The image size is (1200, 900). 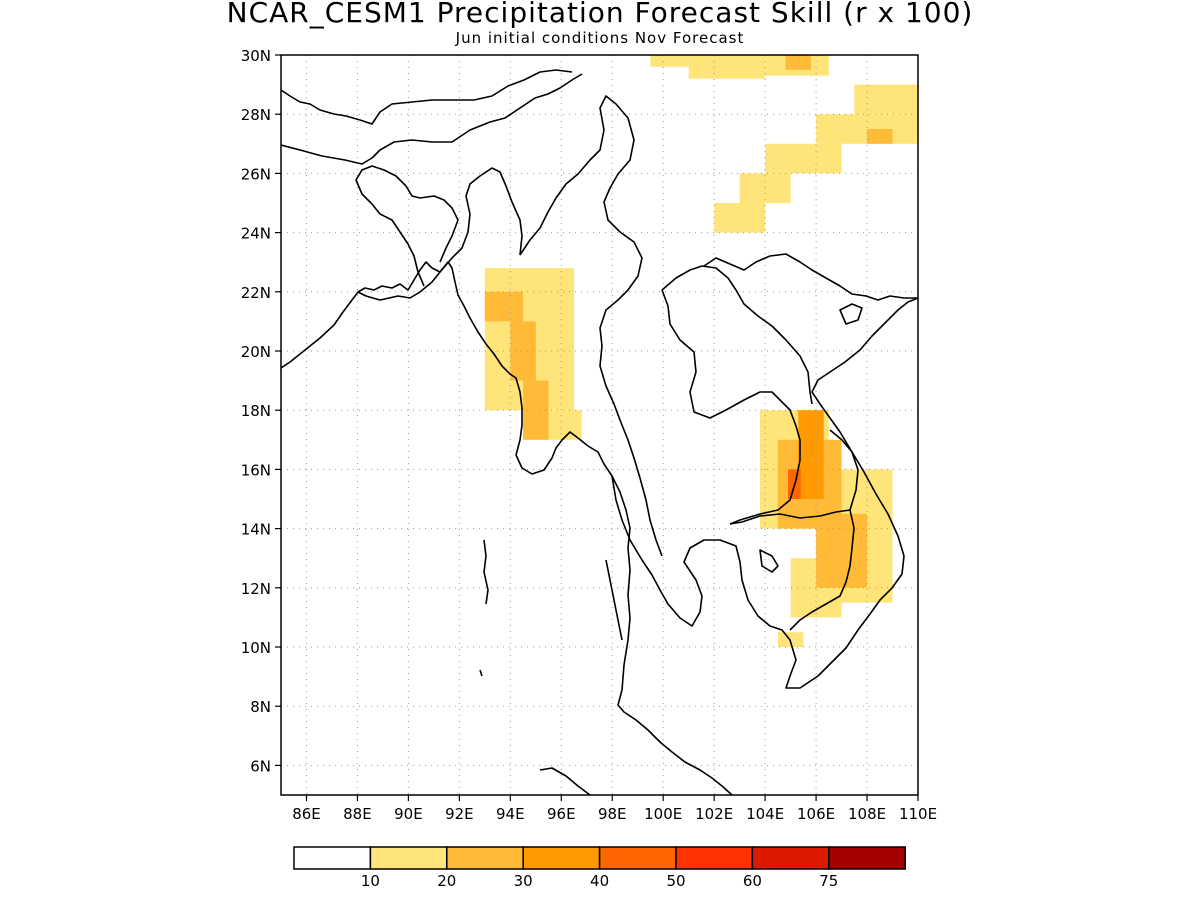 I want to click on colorbar-label: 10, so click(x=370, y=881).